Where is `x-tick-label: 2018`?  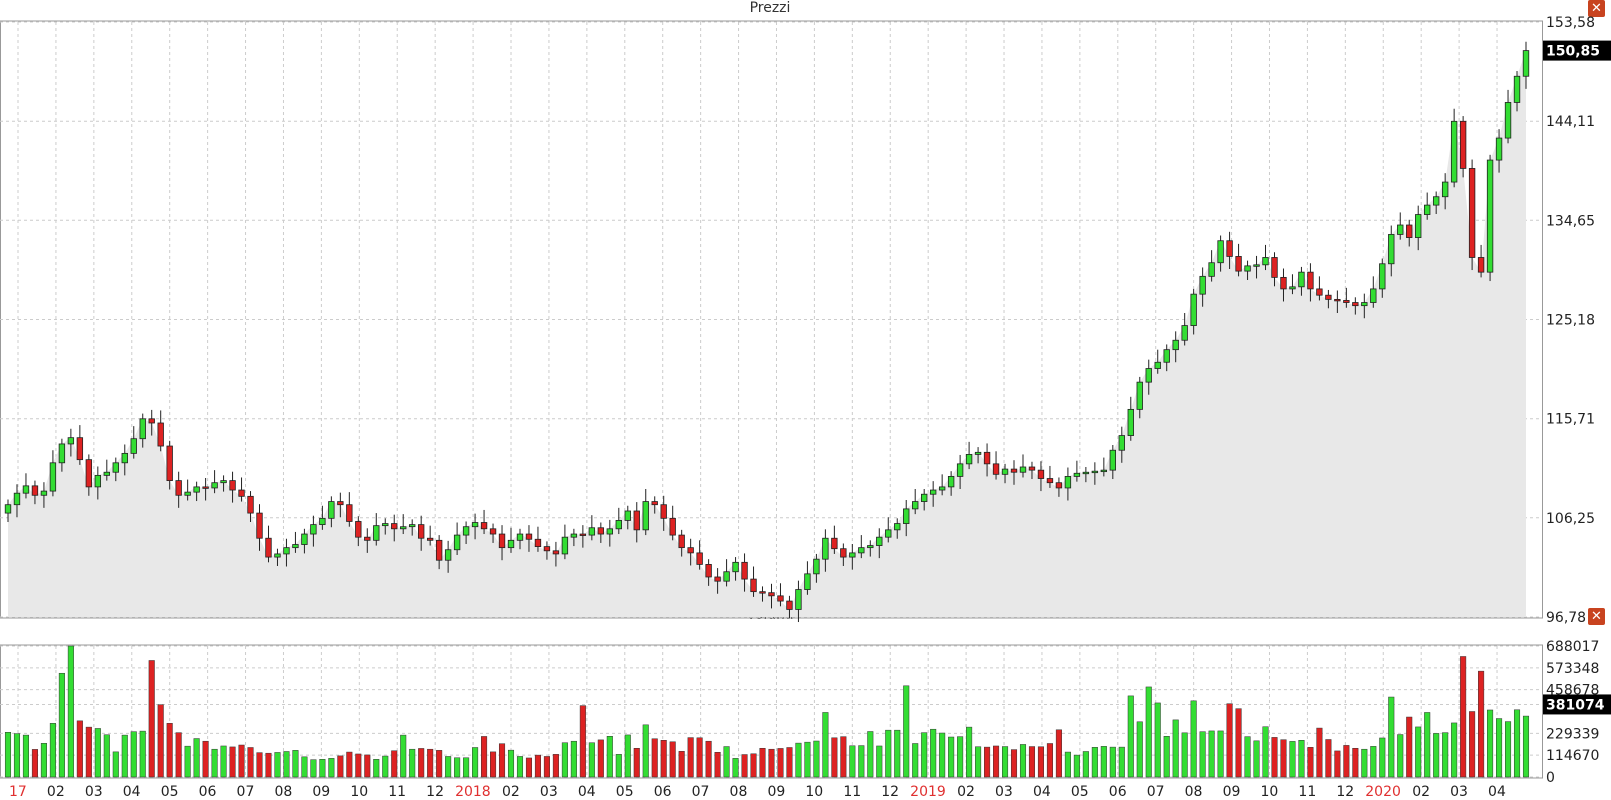
x-tick-label: 2018 is located at coordinates (473, 792).